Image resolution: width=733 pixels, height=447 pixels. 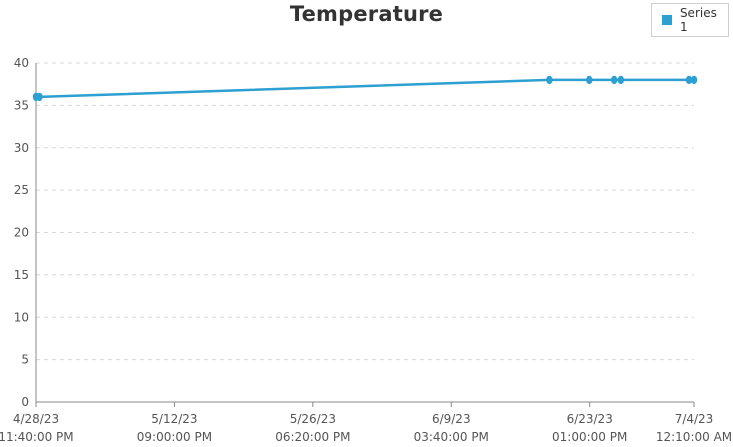 What do you see at coordinates (312, 437) in the screenshot?
I see `x-tick-time-label: 06:20:00 PM` at bounding box center [312, 437].